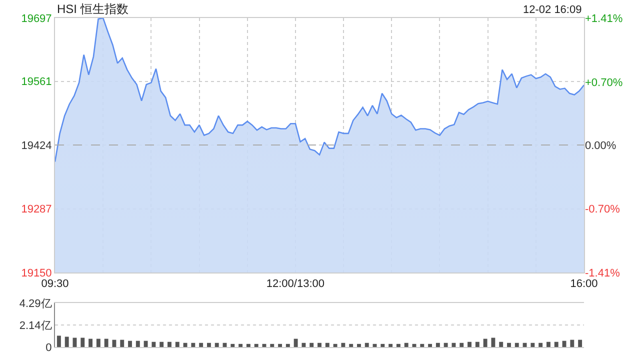 Image resolution: width=640 pixels, height=360 pixels. What do you see at coordinates (604, 82) in the screenshot?
I see `y2-tick-label: +0.70%` at bounding box center [604, 82].